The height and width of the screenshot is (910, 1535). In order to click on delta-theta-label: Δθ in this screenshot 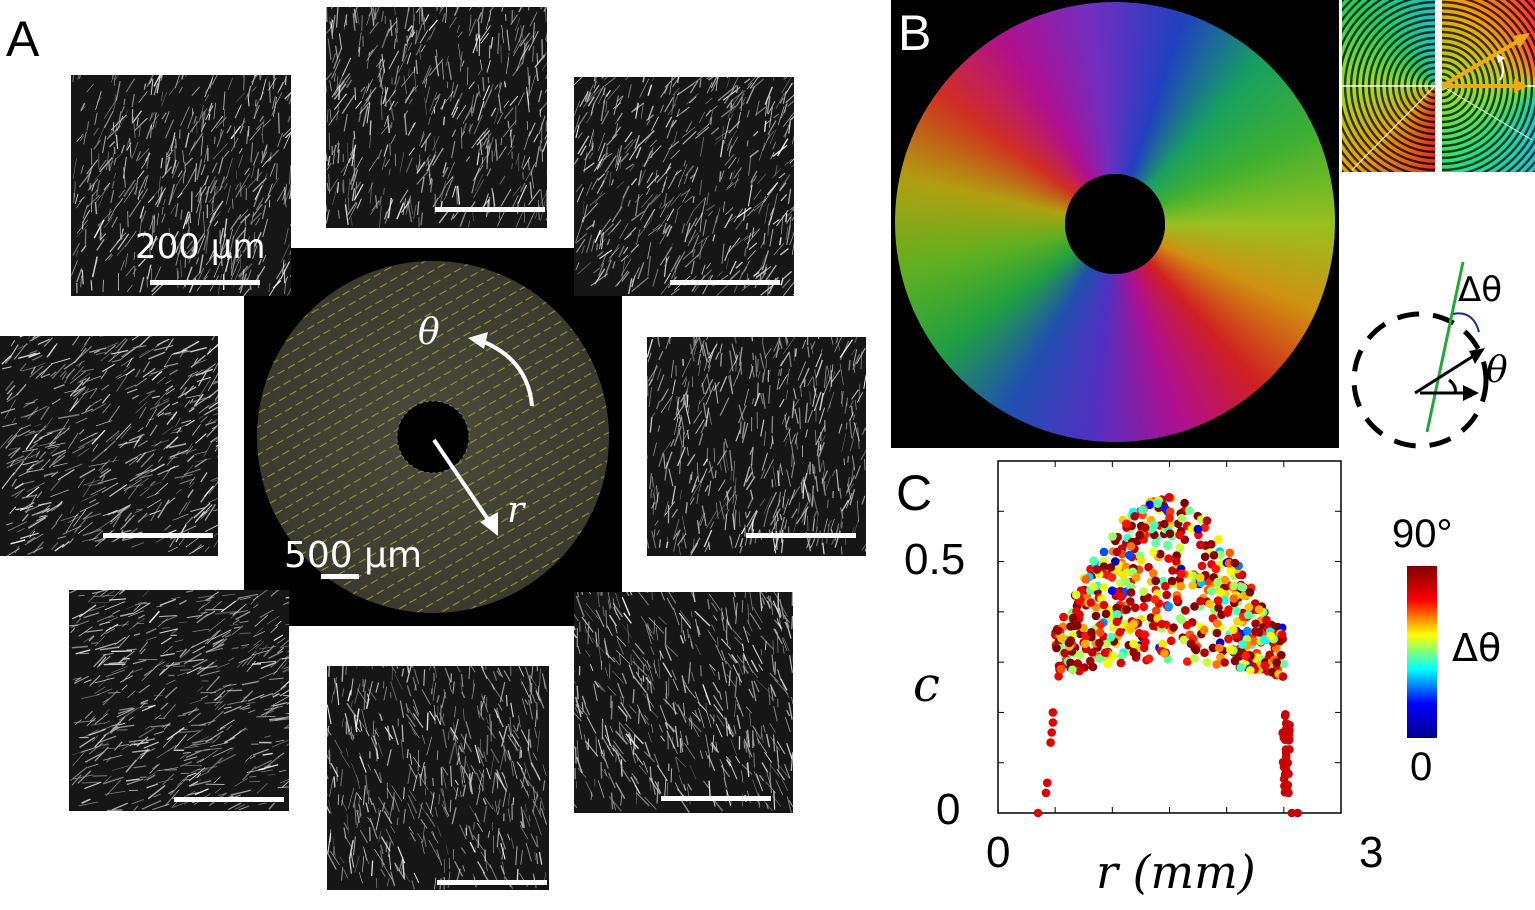, I will do `click(1480, 290)`.